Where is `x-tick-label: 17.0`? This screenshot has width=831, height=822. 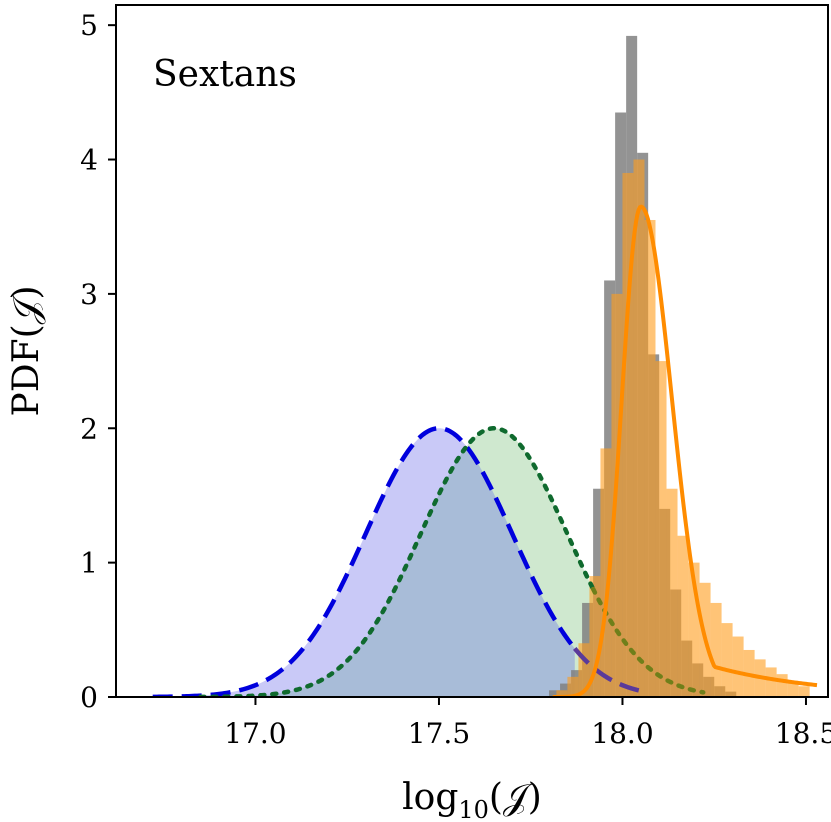
x-tick-label: 17.0 is located at coordinates (255, 733).